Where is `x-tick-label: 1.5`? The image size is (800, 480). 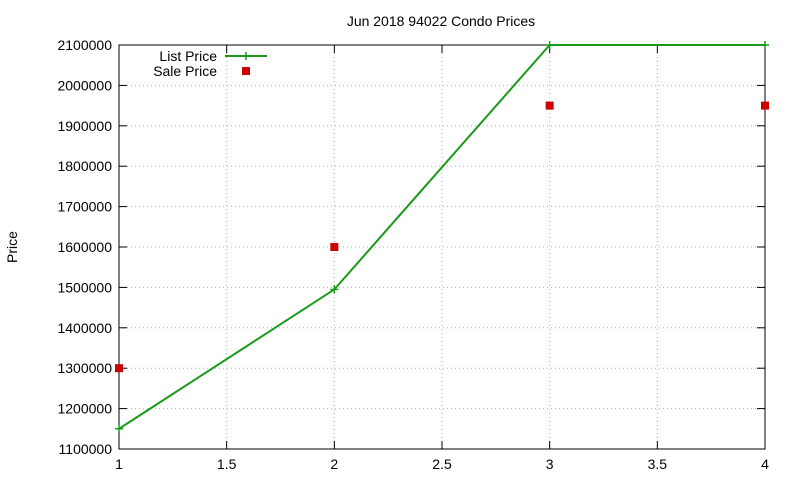 x-tick-label: 1.5 is located at coordinates (227, 464).